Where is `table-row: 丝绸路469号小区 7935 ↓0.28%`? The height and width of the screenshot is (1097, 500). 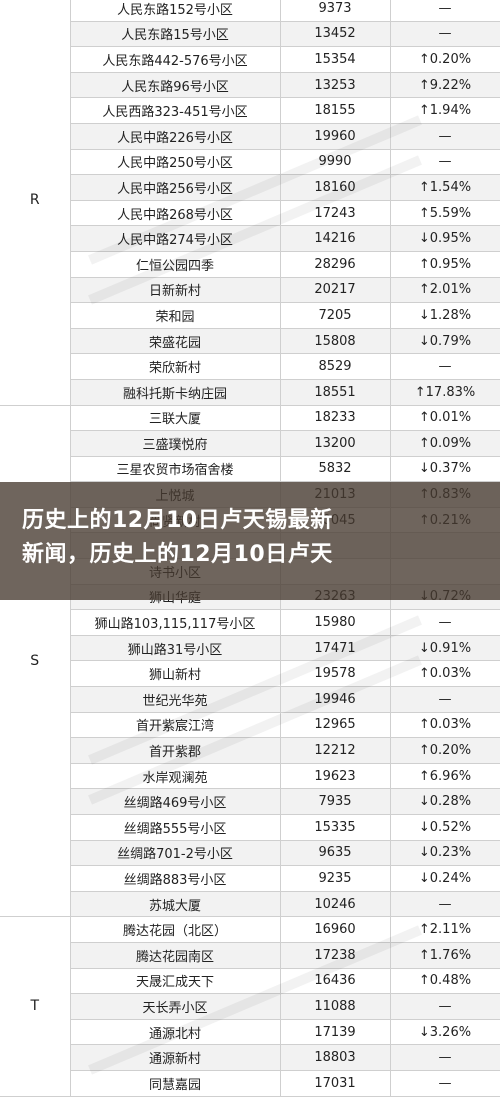
table-row: 丝绸路469号小区 7935 ↓0.28% is located at coordinates (250, 801).